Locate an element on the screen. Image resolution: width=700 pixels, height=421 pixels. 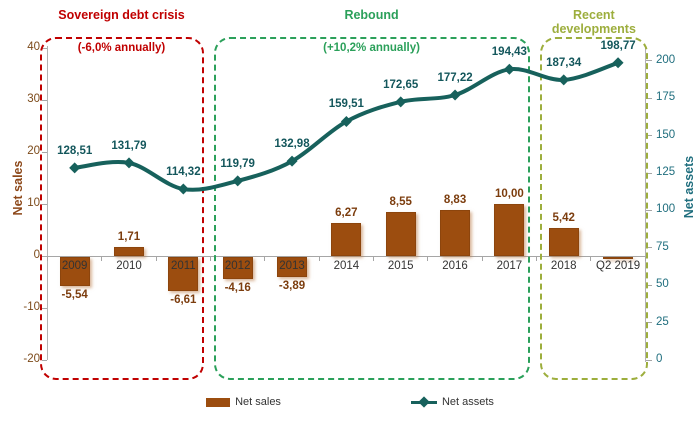
bar-2014 is located at coordinates (346, 239).